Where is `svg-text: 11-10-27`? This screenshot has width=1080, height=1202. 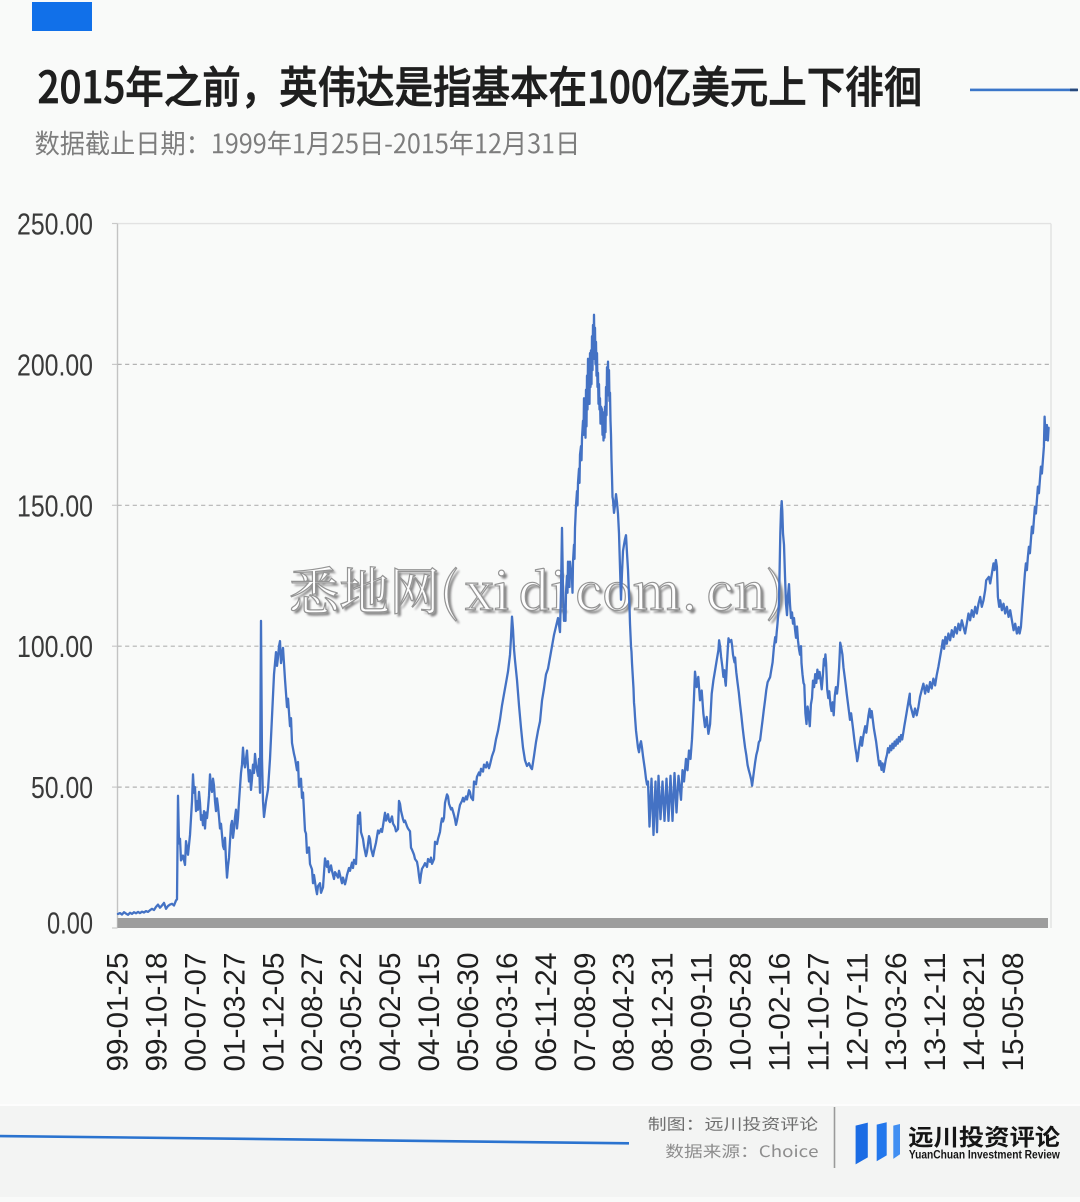
svg-text: 11-10-27 is located at coordinates (818, 1012).